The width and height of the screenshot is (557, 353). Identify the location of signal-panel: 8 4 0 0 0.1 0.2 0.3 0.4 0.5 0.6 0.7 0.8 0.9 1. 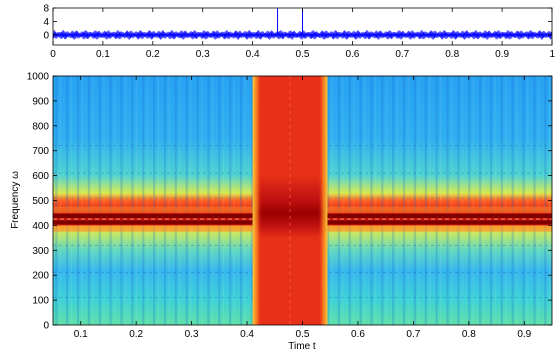
(299, 32).